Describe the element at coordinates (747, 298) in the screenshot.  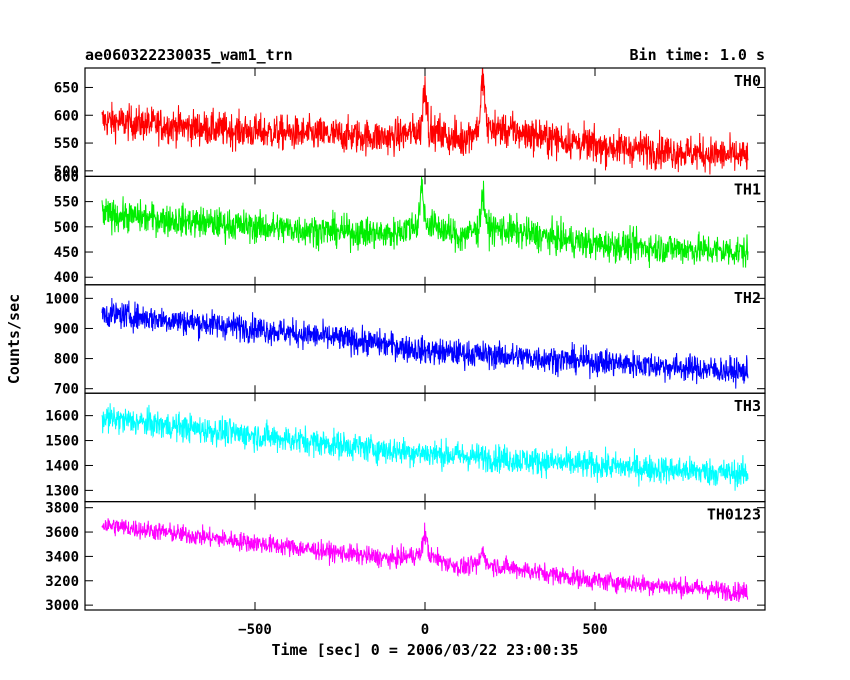
I see `channel-label: TH2` at that location.